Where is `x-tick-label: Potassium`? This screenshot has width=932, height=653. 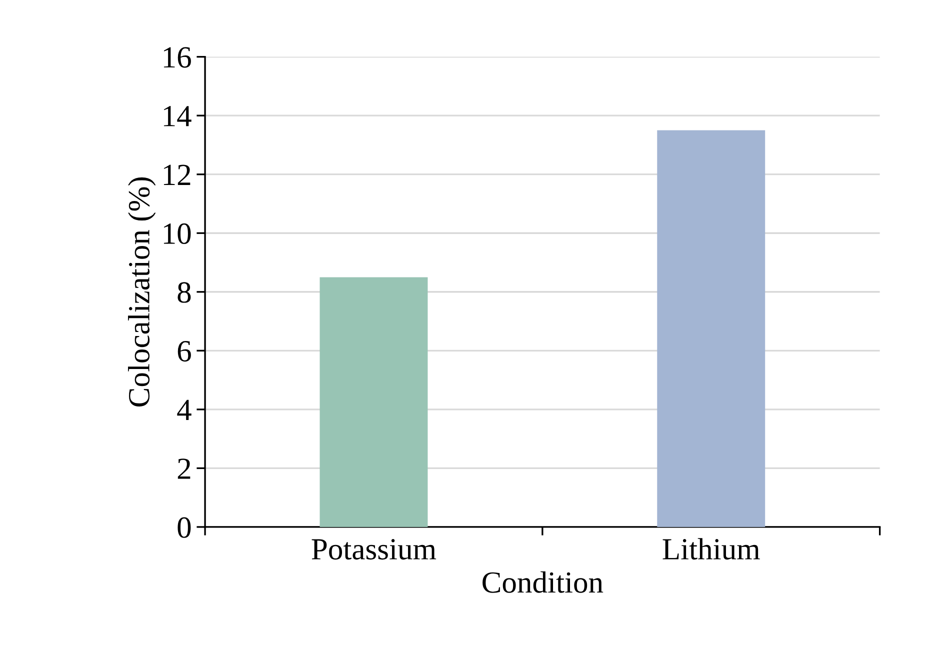 x-tick-label: Potassium is located at coordinates (374, 549).